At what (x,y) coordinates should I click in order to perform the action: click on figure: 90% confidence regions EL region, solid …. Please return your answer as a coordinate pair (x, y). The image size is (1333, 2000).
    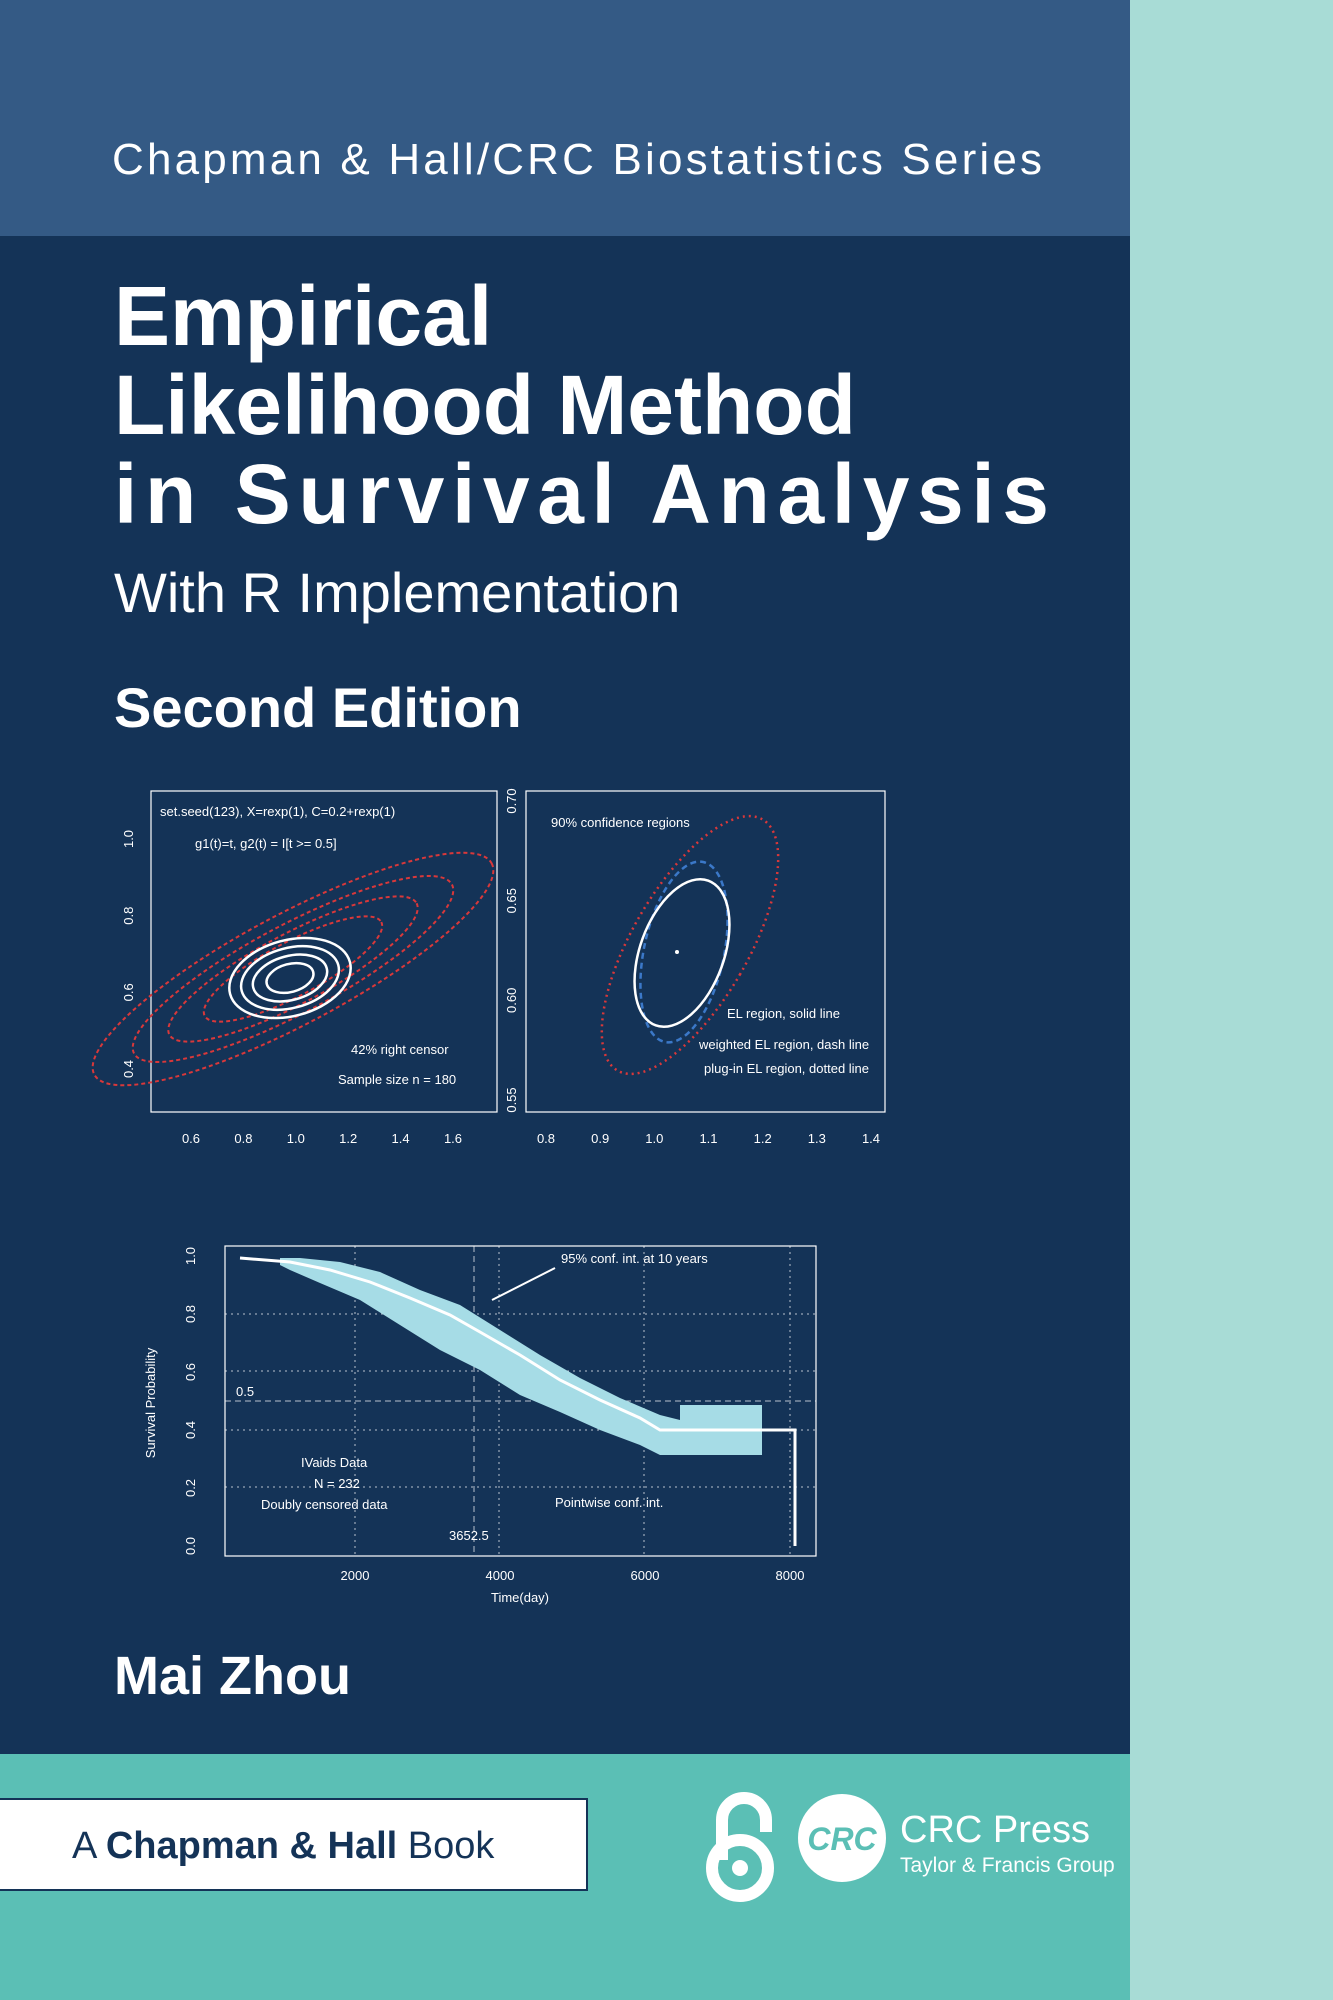
    Looking at the image, I should click on (705, 951).